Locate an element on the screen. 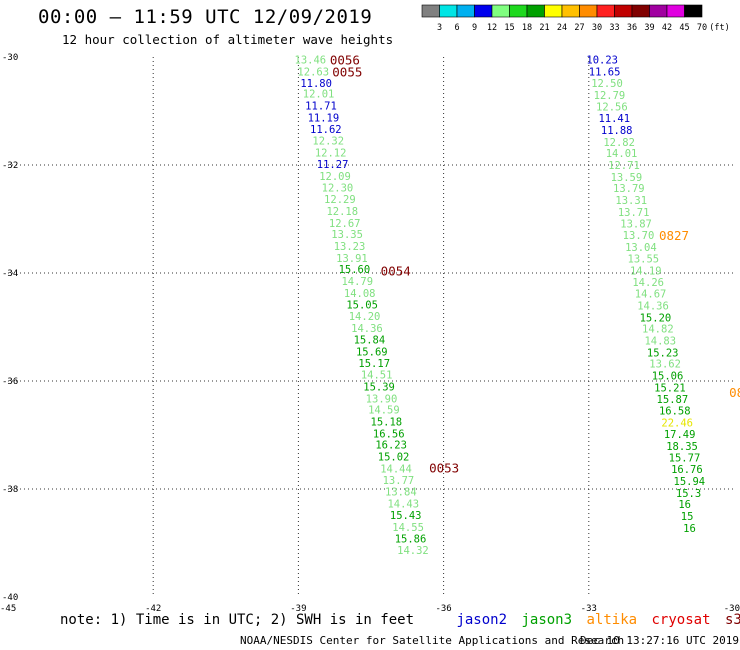 The height and width of the screenshot is (650, 740). data-point: 11.80 is located at coordinates (316, 84).